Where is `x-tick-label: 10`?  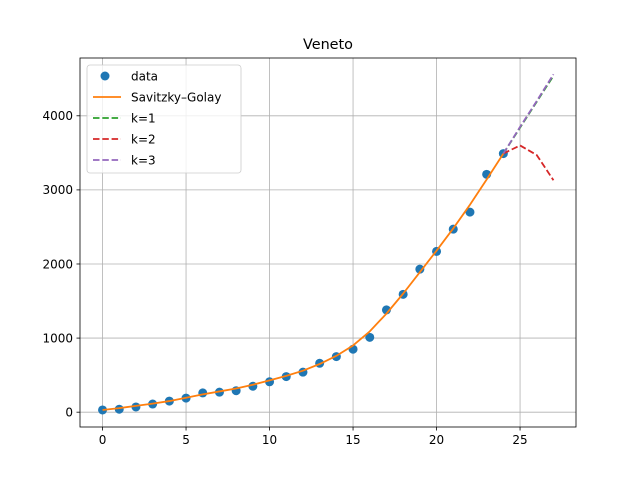
x-tick-label: 10 is located at coordinates (269, 440).